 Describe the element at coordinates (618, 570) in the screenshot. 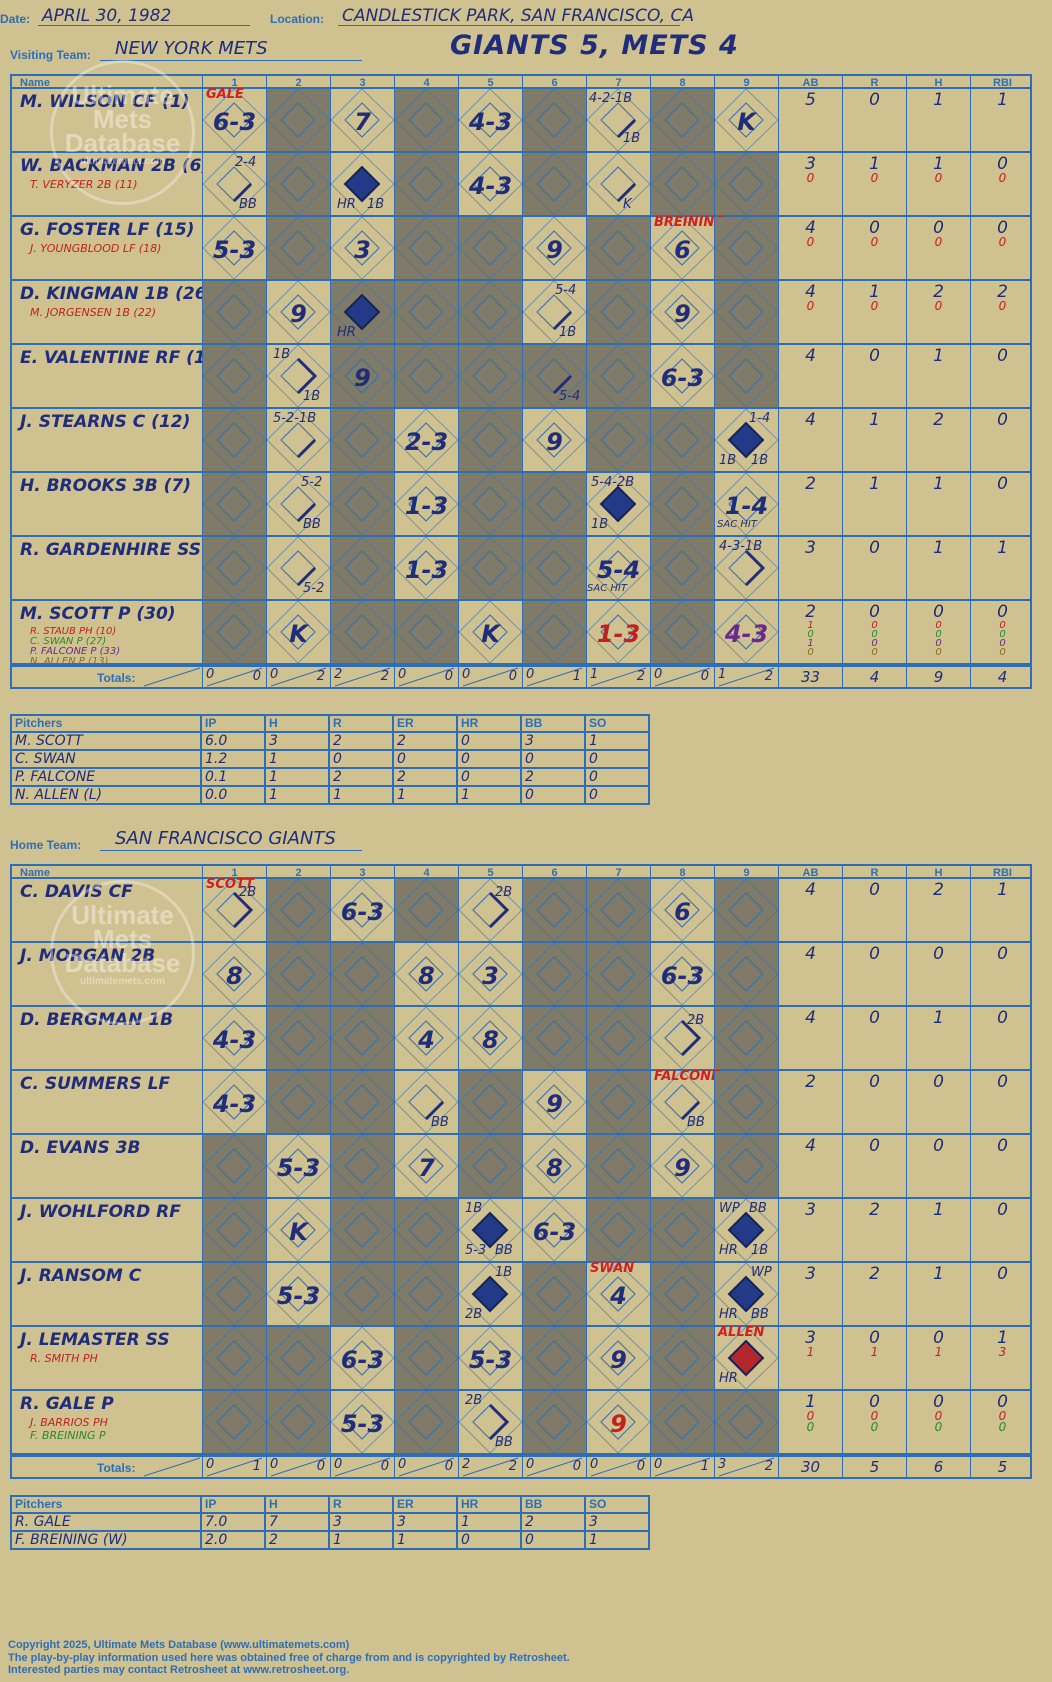

I see `play-result: 5-4` at that location.